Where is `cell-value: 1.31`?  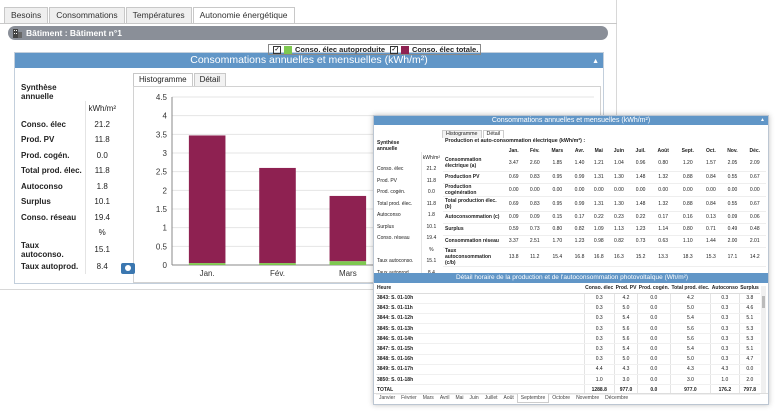
cell-value: 1.31 is located at coordinates (598, 177).